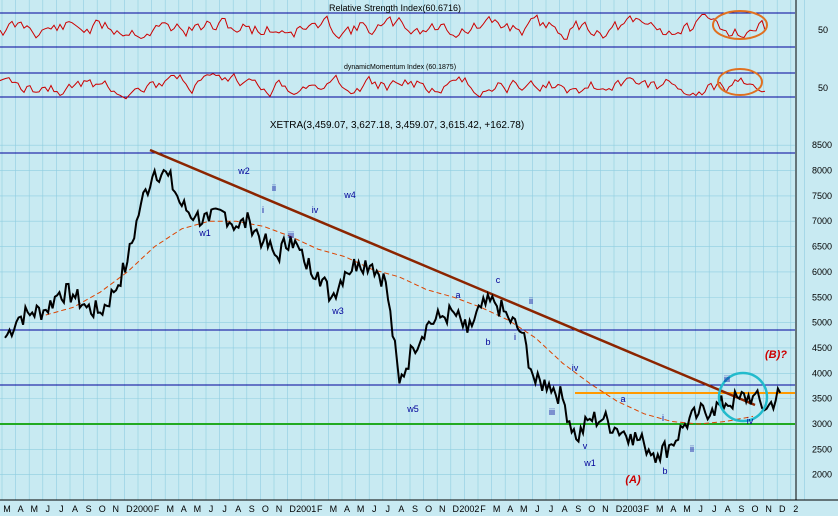  Describe the element at coordinates (469, 509) in the screenshot. I see `x-tick-label: 2002` at that location.